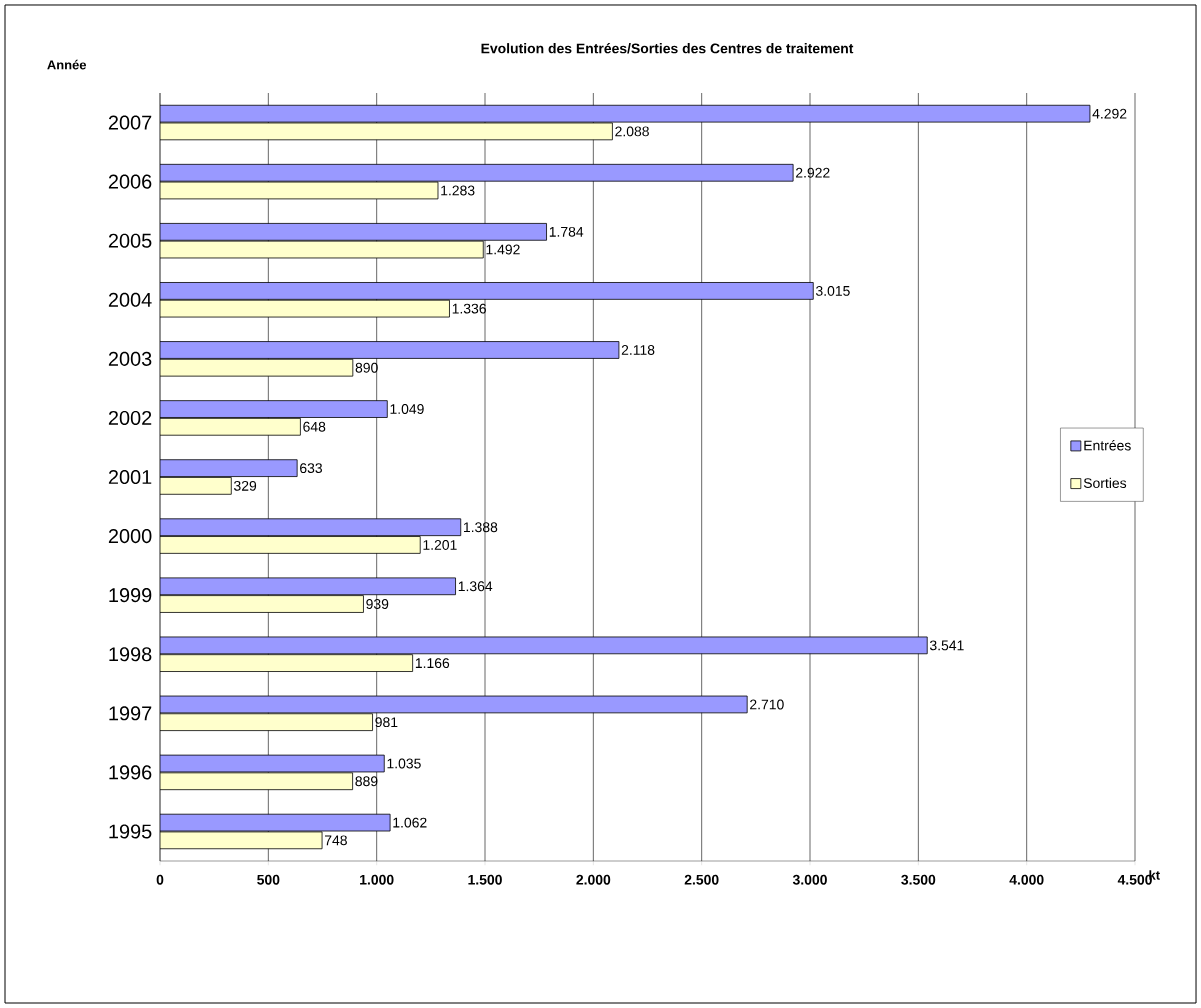  Describe the element at coordinates (458, 190) in the screenshot. I see `data-label: 1.283` at that location.